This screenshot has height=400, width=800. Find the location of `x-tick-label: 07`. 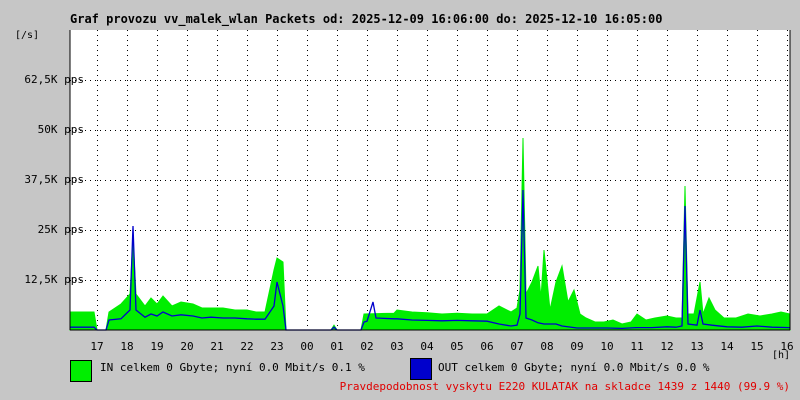

x-tick-label: 07 is located at coordinates (517, 346).